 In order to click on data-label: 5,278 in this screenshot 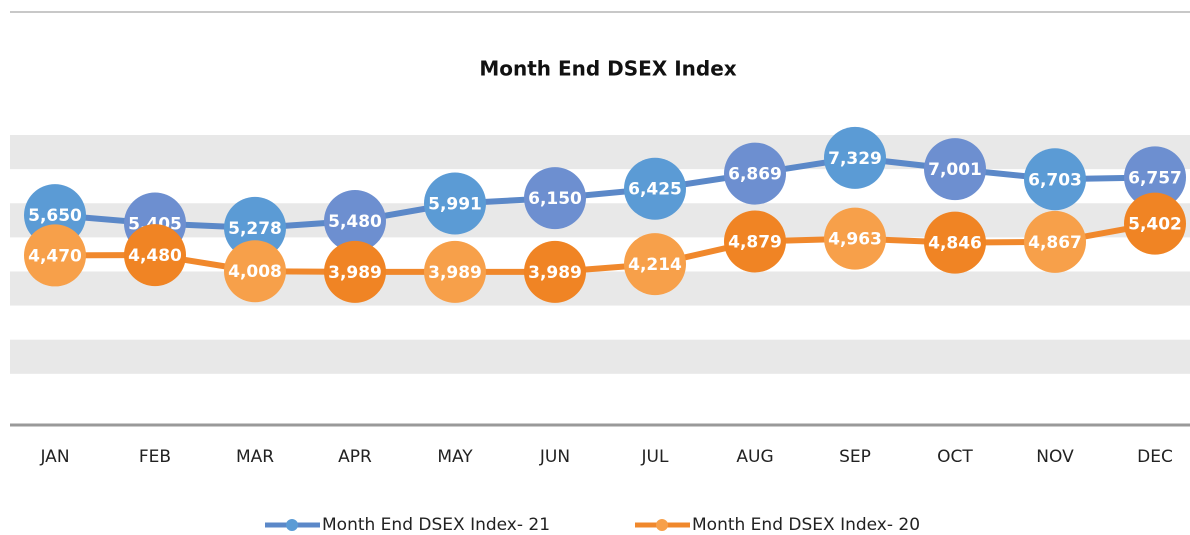, I will do `click(255, 229)`.